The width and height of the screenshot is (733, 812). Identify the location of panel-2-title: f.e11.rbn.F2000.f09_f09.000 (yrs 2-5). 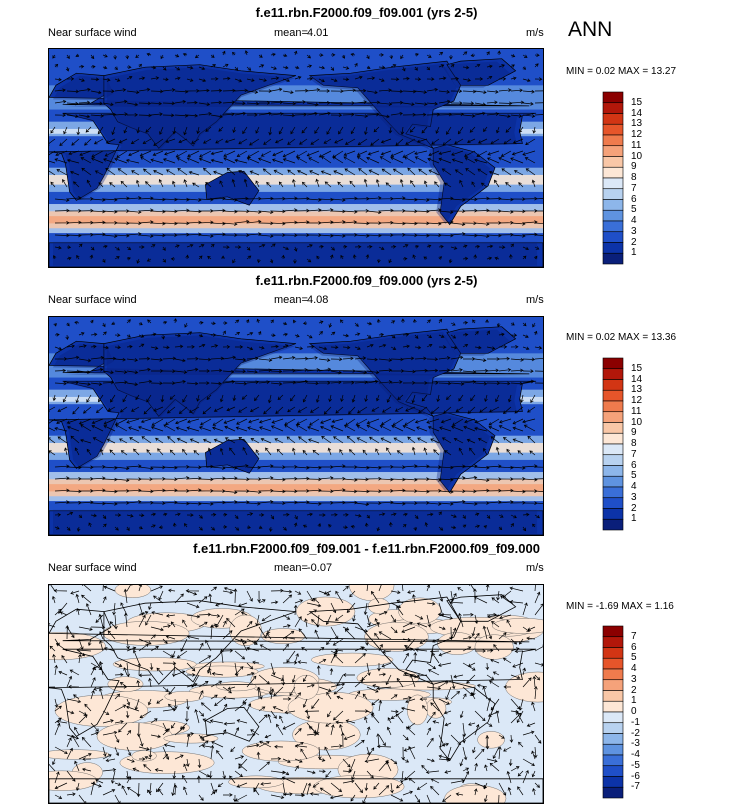
(366, 280).